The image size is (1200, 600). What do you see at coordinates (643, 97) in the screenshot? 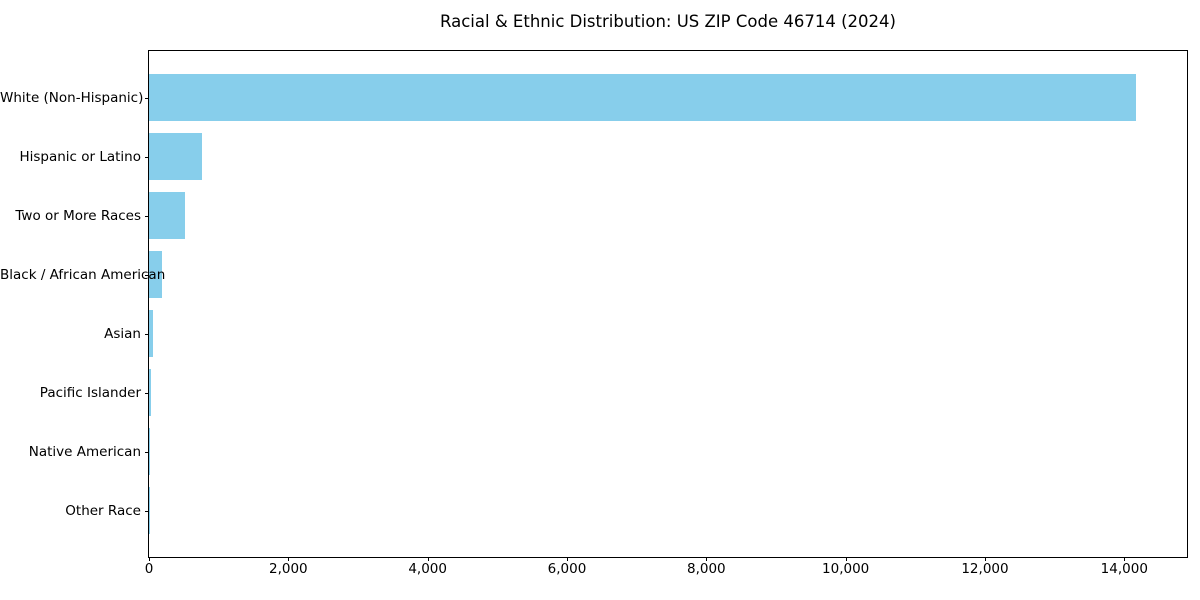
I see `bar-white-non-hispanic` at bounding box center [643, 97].